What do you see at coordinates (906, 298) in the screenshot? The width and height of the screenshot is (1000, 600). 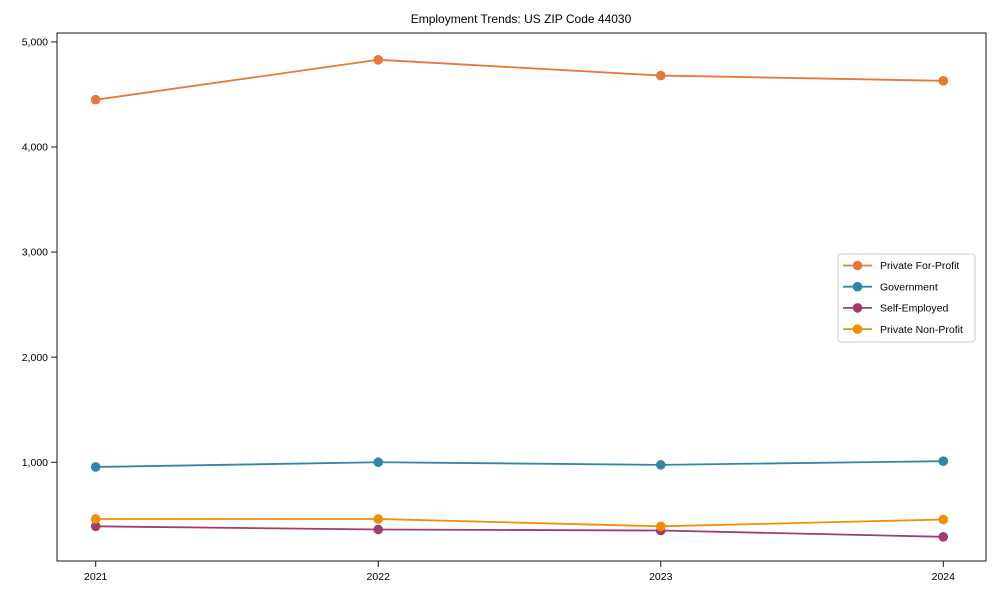 I see `legend-box` at bounding box center [906, 298].